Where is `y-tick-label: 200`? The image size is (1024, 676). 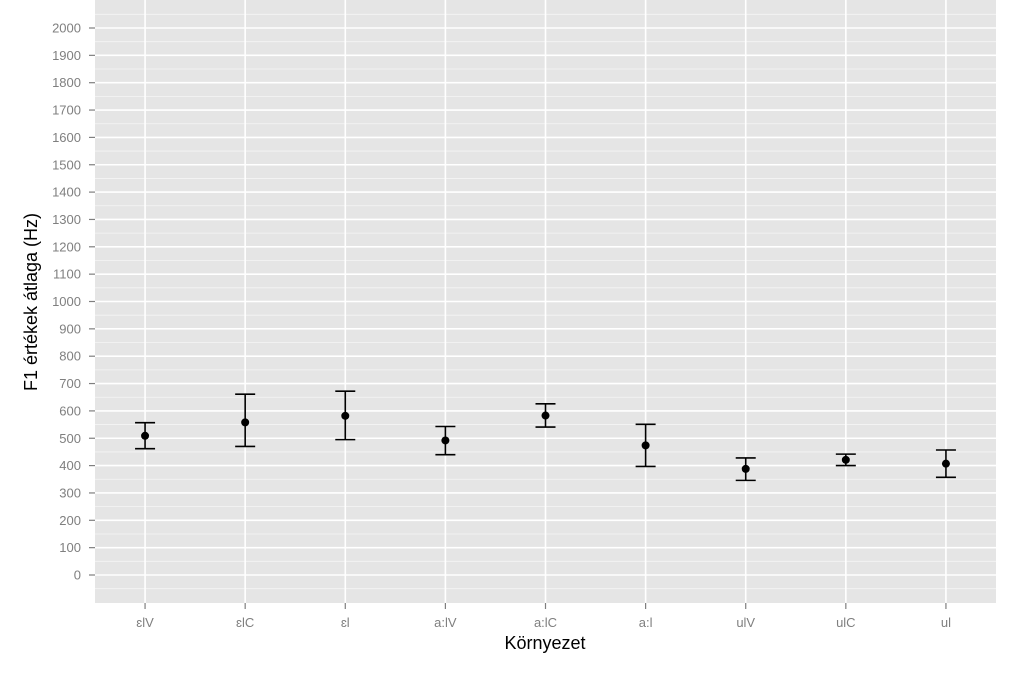 y-tick-label: 200 is located at coordinates (70, 520).